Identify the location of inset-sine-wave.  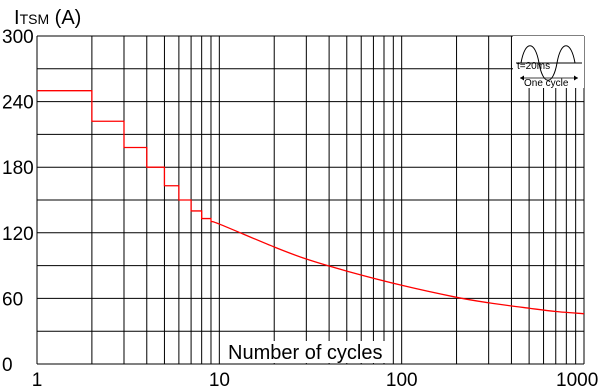
(548, 63).